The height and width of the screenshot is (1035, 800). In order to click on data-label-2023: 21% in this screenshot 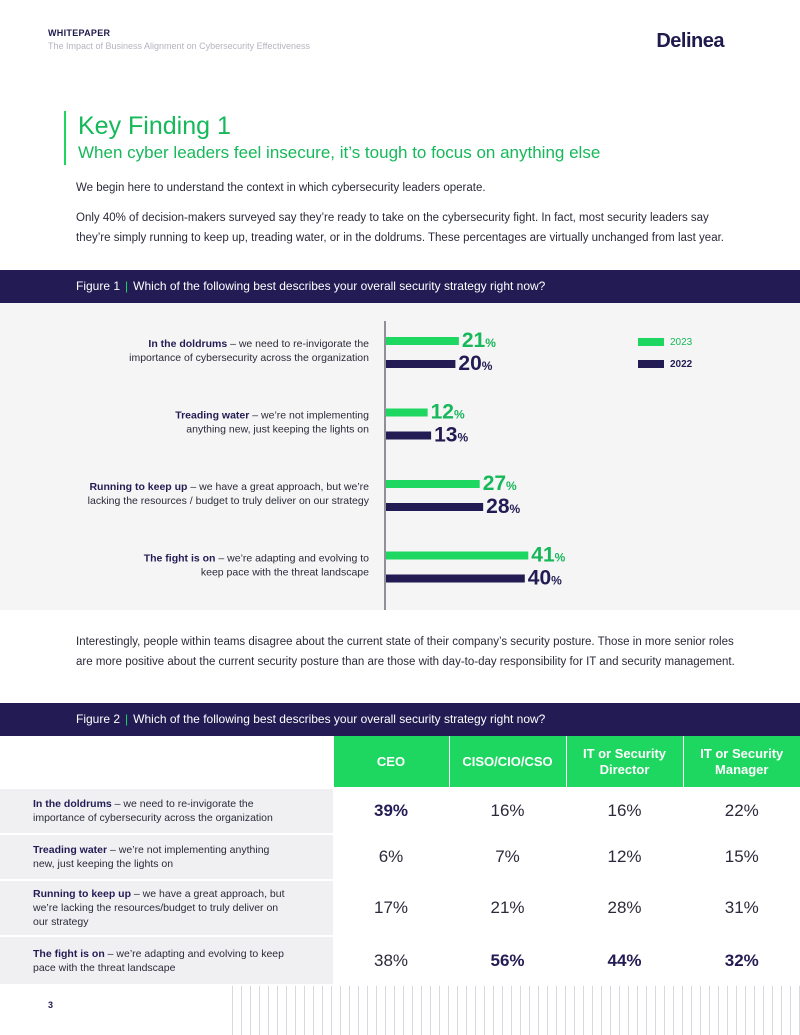, I will do `click(479, 340)`.